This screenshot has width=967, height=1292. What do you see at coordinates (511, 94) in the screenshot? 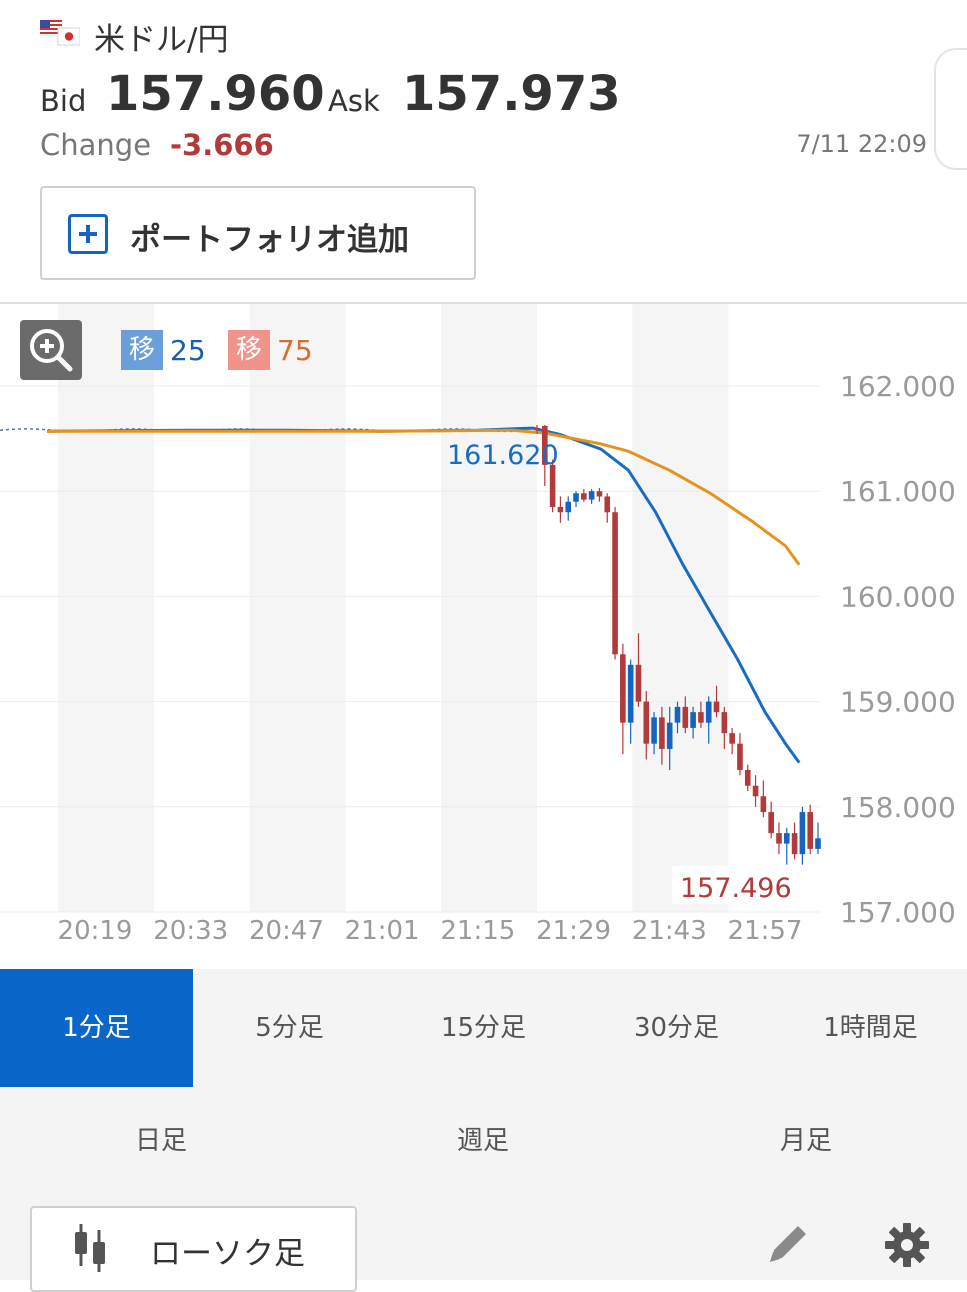
I see `ask-value: 157.973` at bounding box center [511, 94].